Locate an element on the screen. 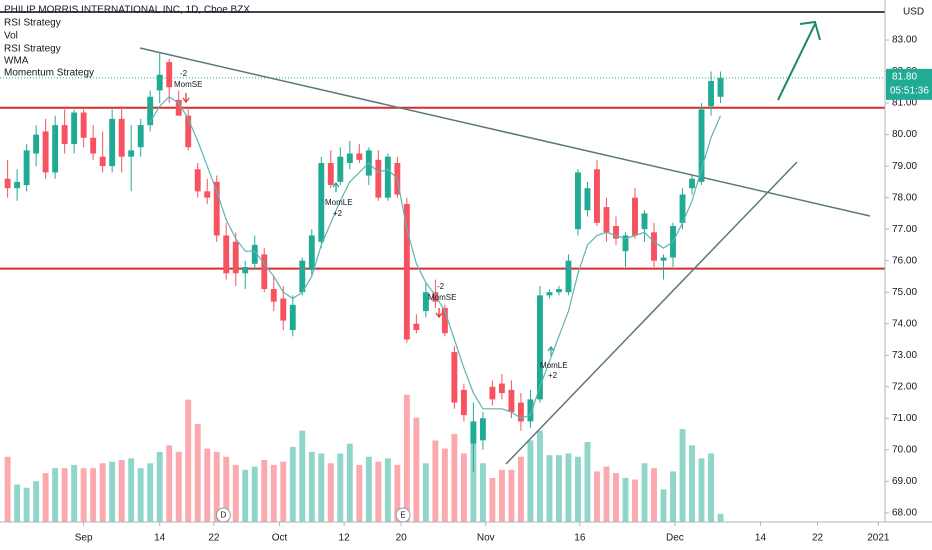  y-tick-label: 70.00 is located at coordinates (904, 449).